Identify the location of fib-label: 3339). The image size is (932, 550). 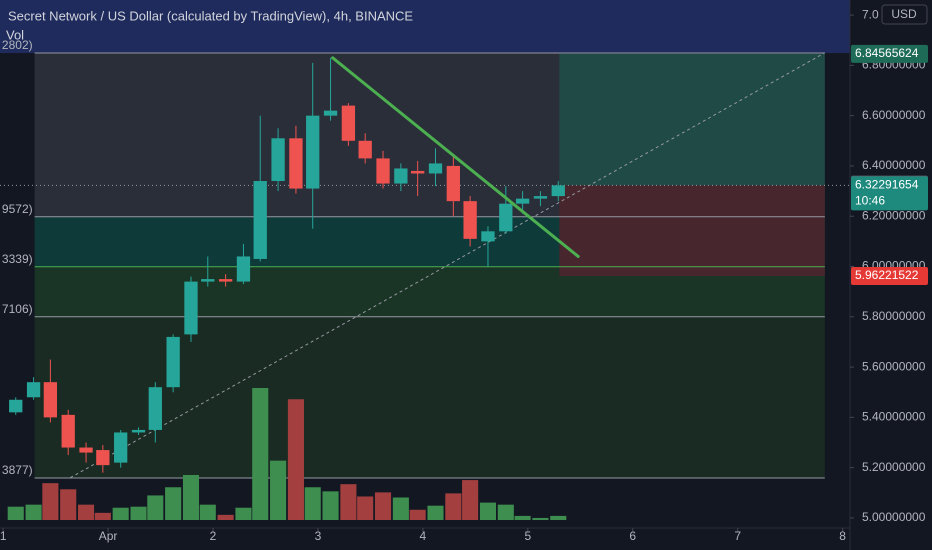
(17, 259).